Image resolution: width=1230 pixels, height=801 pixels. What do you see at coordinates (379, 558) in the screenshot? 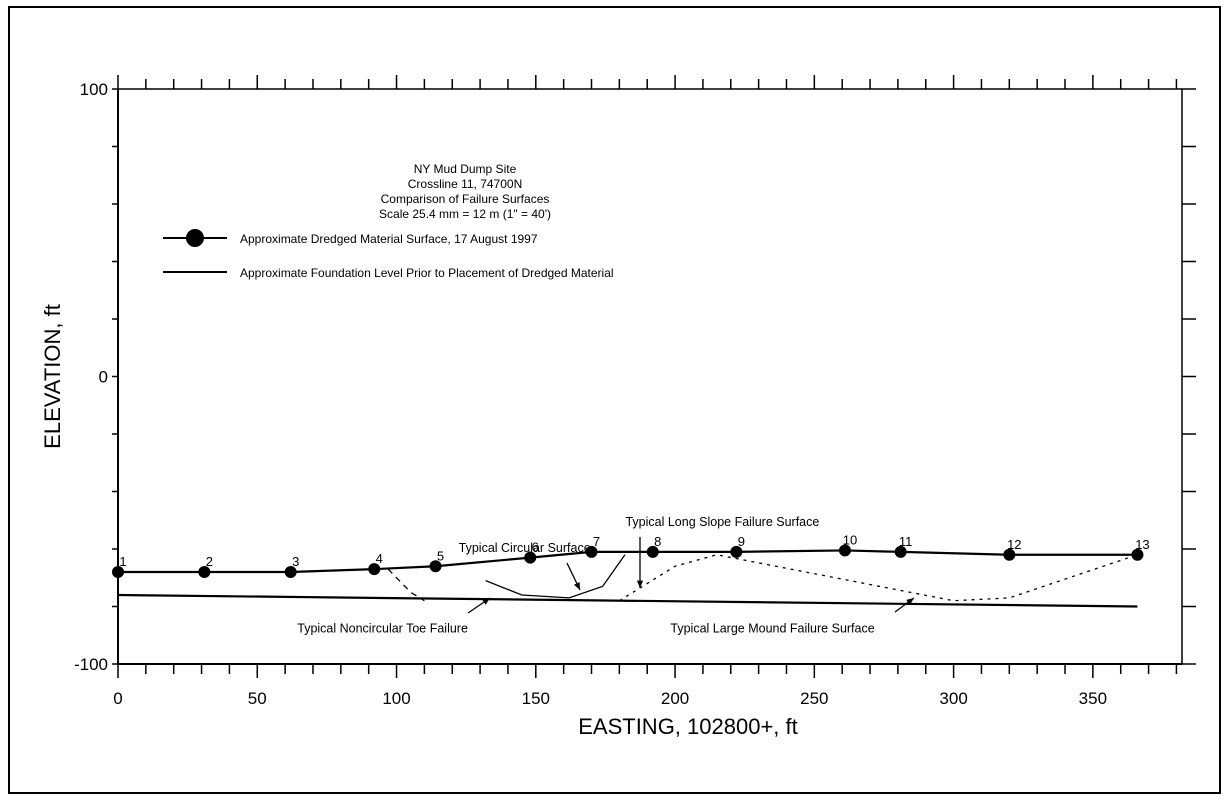
I see `point-label: 4` at bounding box center [379, 558].